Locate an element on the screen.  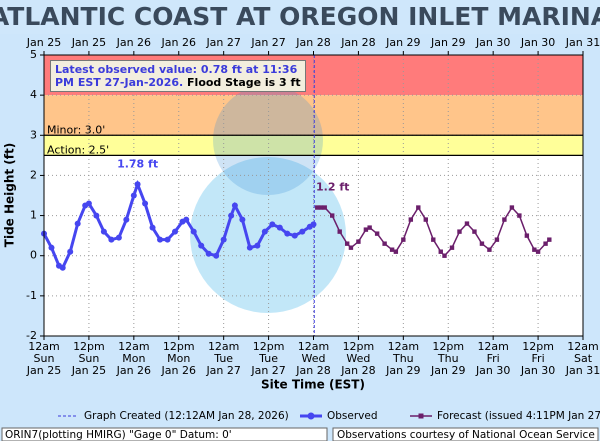
threshold-label: Minor: 3.0' is located at coordinates (76, 129).